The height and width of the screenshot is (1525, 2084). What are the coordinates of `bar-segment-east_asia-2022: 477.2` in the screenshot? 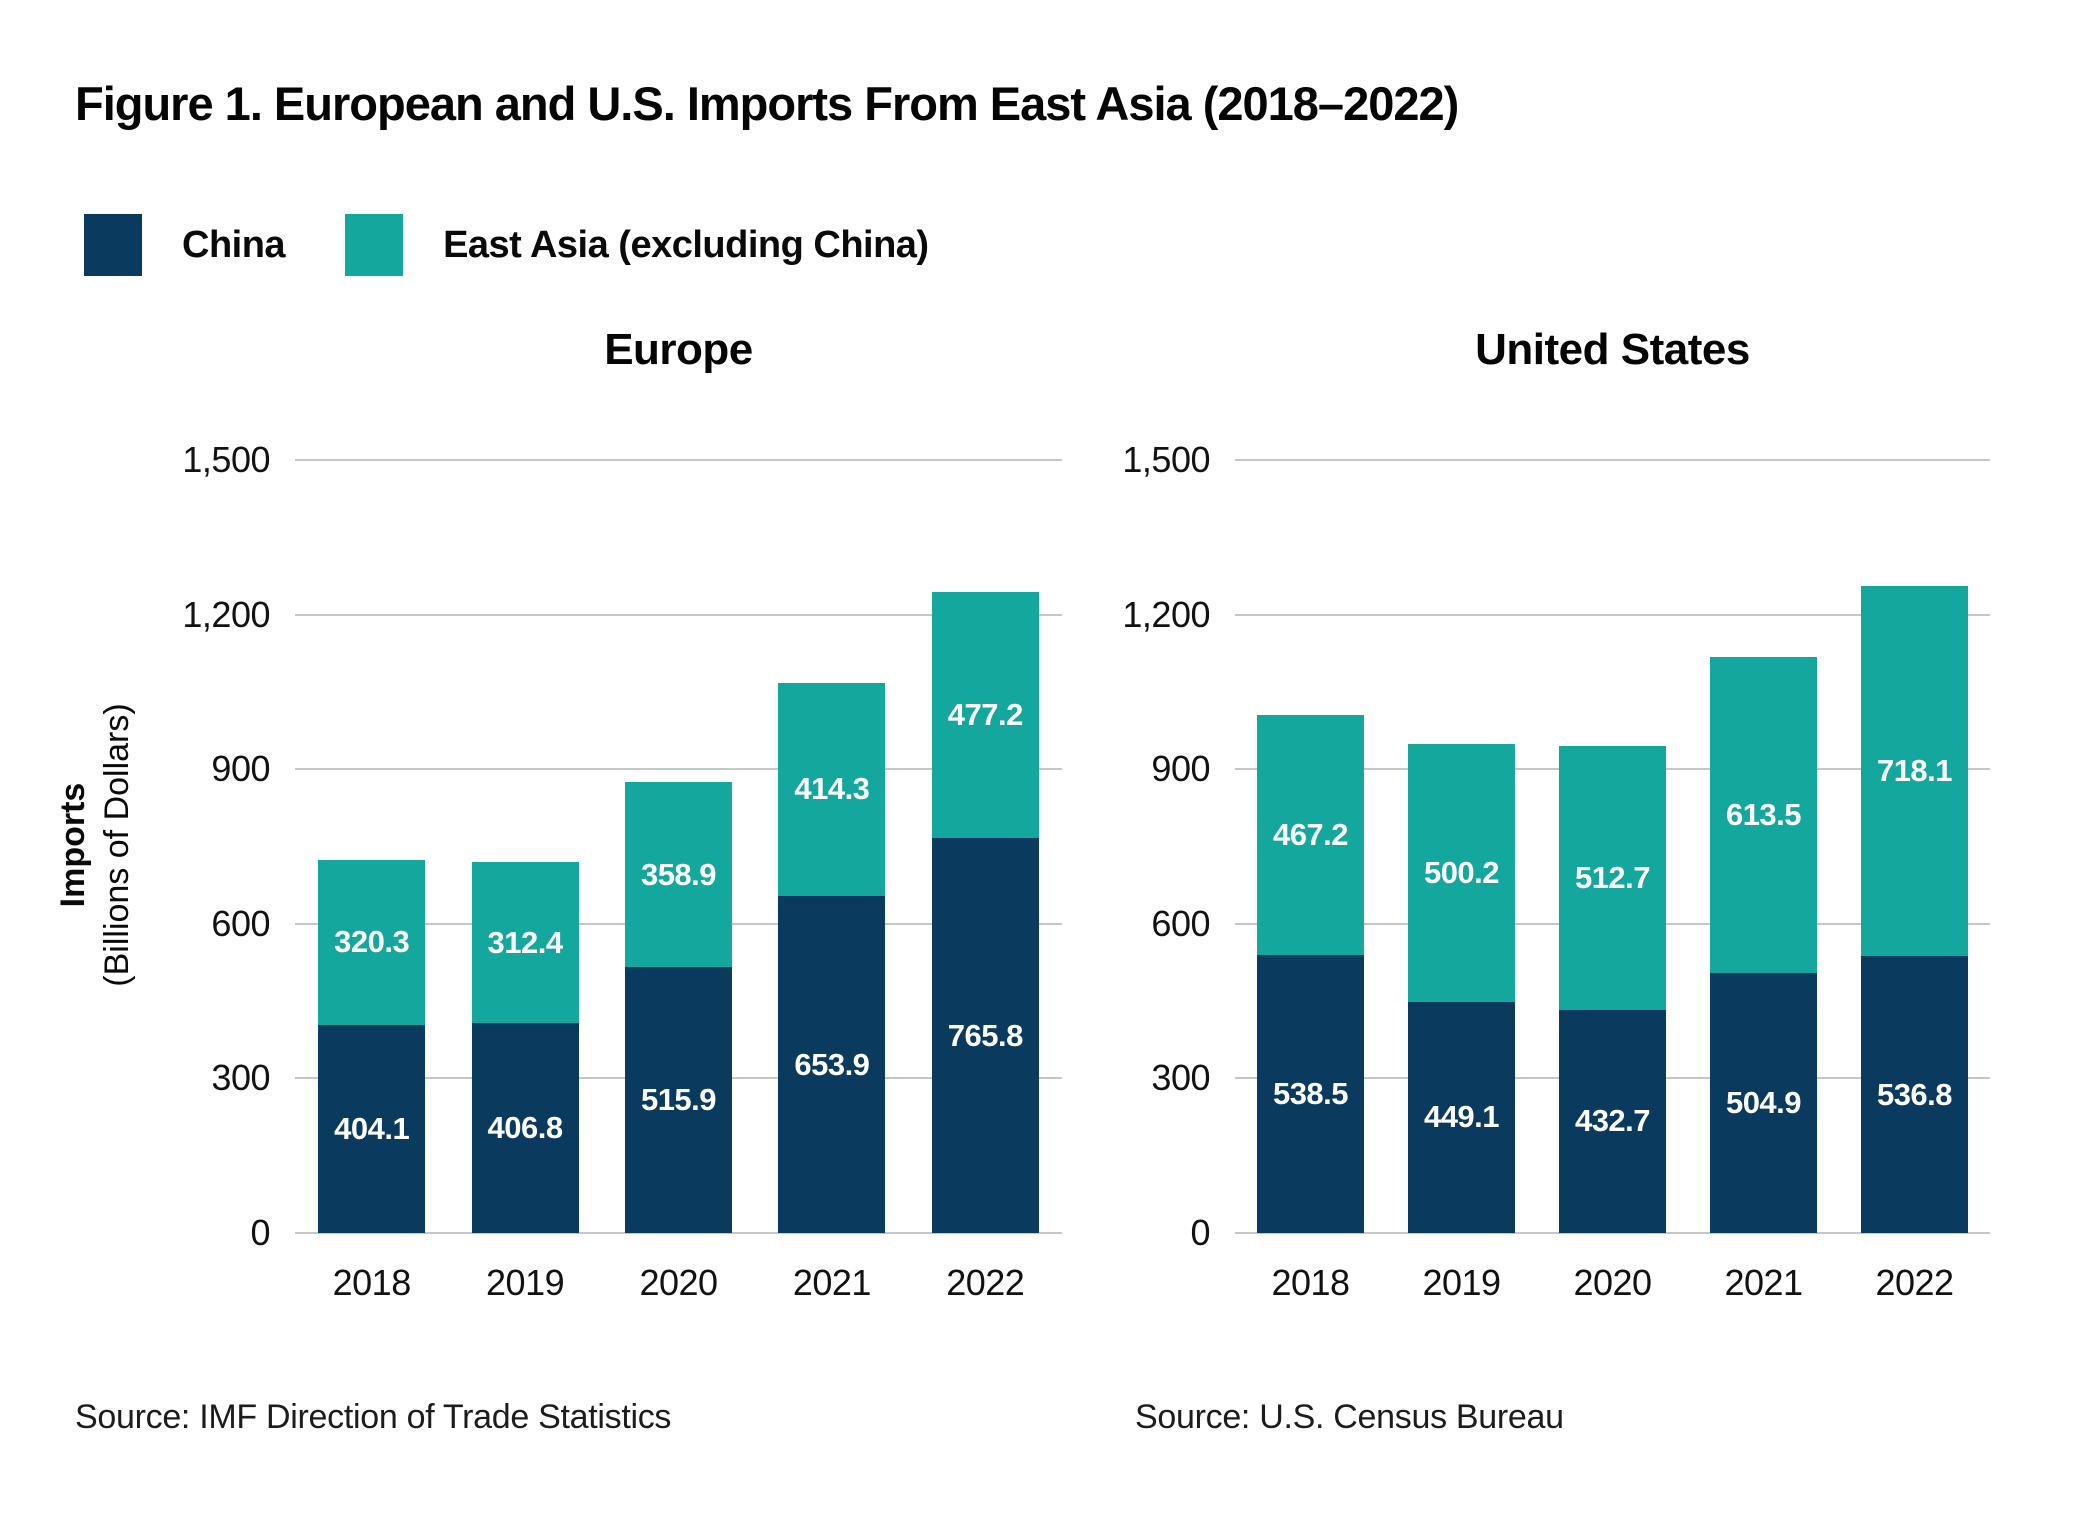 It's located at (985, 715).